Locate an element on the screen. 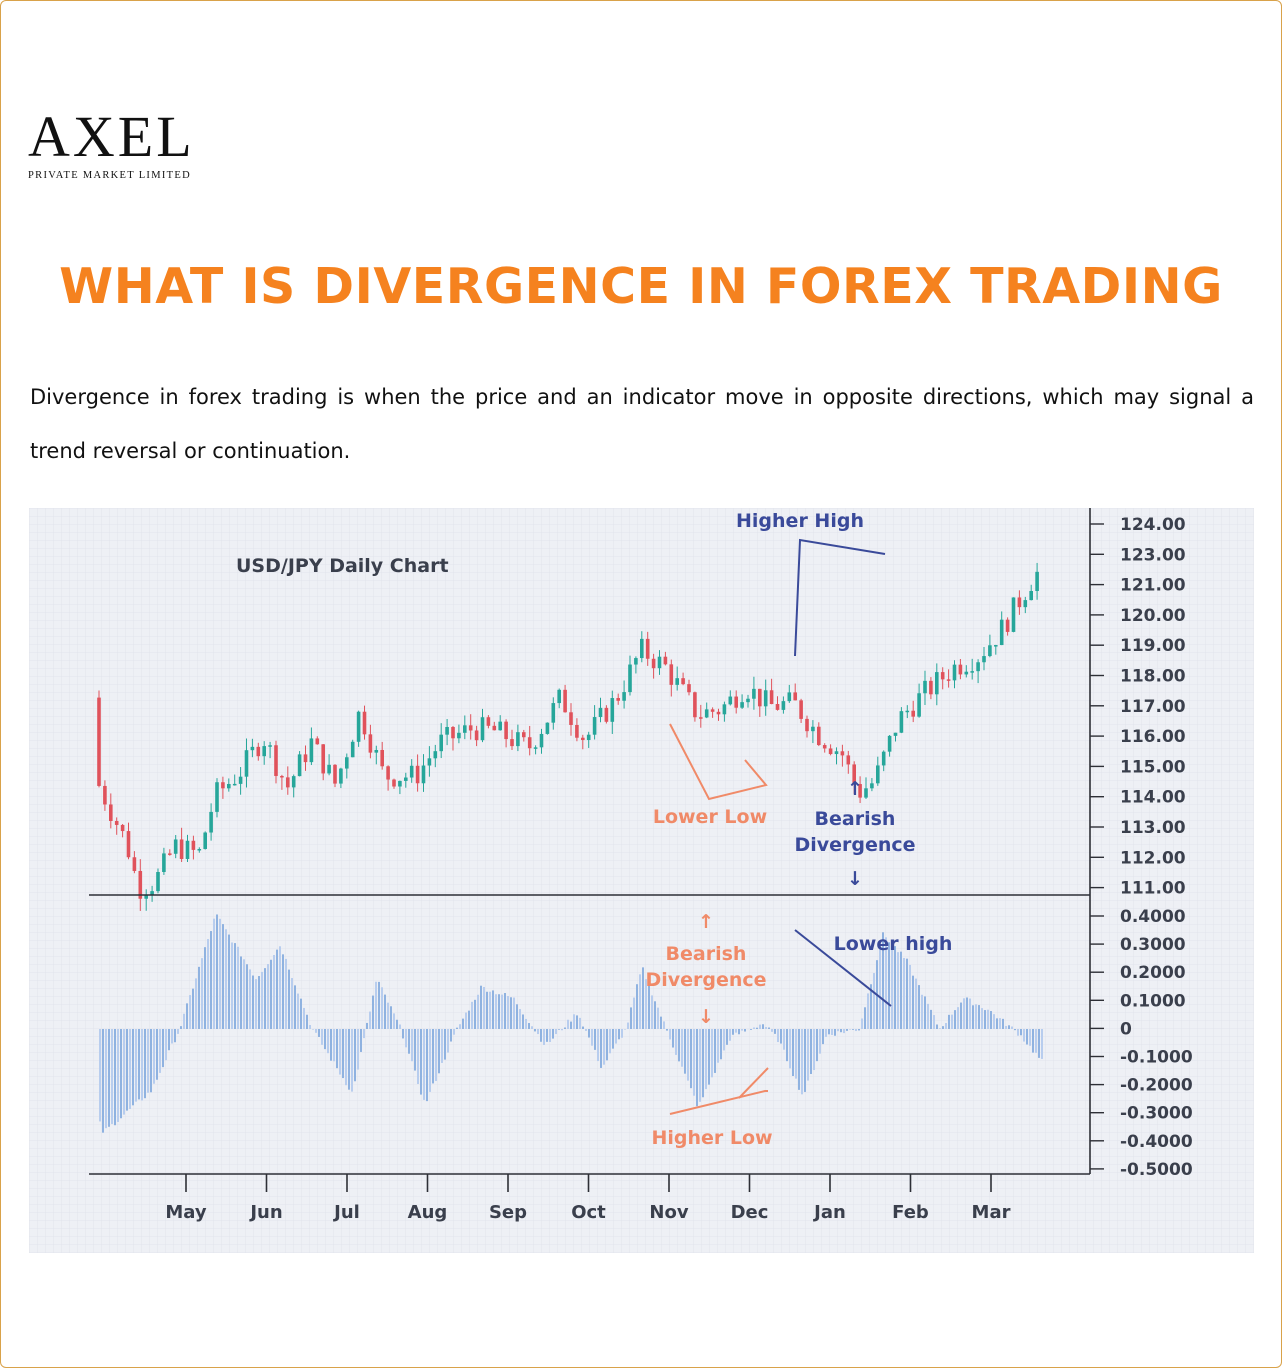  price-tick-label: 118.00 is located at coordinates (1153, 677).